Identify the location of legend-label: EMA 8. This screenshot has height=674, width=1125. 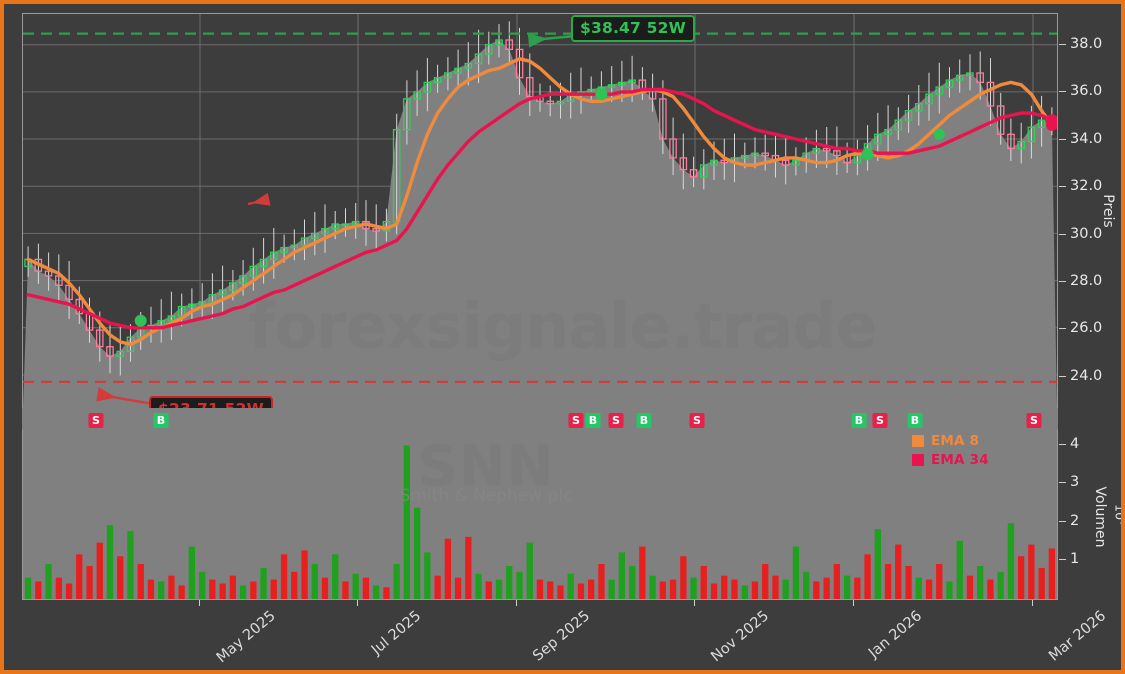
(955, 441).